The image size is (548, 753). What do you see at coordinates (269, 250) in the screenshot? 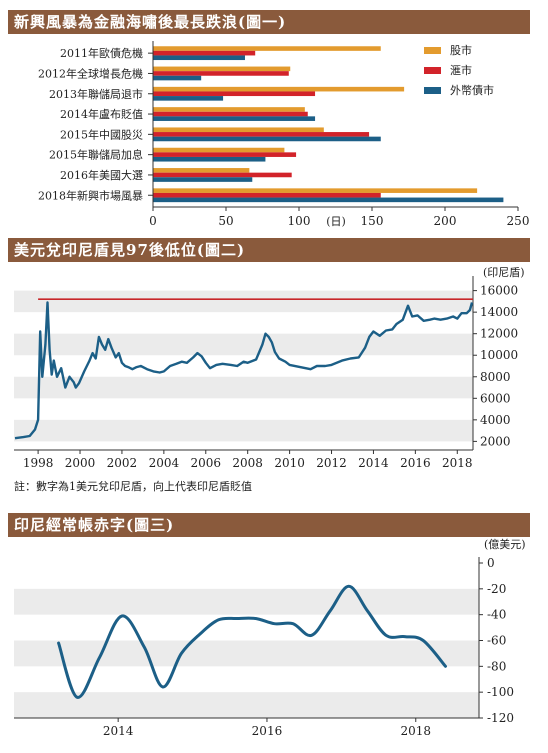
I see `chart2-title-banner: 美元兌印尼盾見97後低位(圖二)` at bounding box center [269, 250].